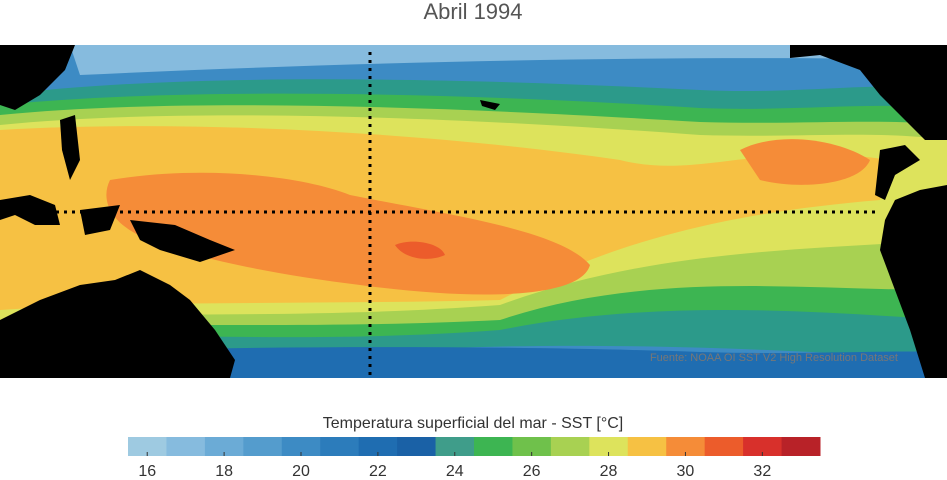 The image size is (947, 480). Describe the element at coordinates (762, 471) in the screenshot. I see `tick-label: 32` at that location.